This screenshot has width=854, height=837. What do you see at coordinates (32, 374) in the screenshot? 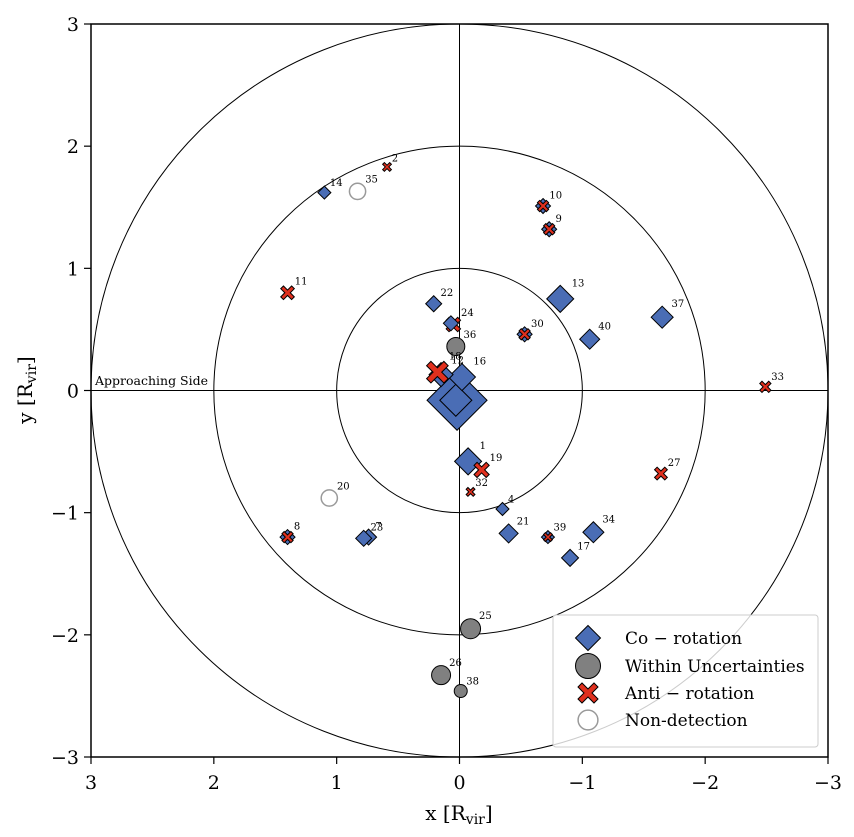
I see `y-axis-label-sub: vir` at bounding box center [32, 374].